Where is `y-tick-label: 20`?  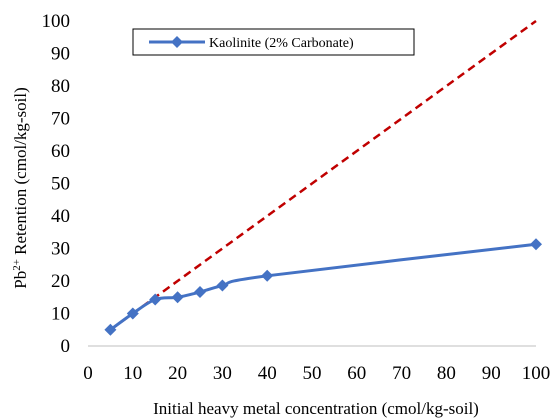 y-tick-label: 20 is located at coordinates (60, 281).